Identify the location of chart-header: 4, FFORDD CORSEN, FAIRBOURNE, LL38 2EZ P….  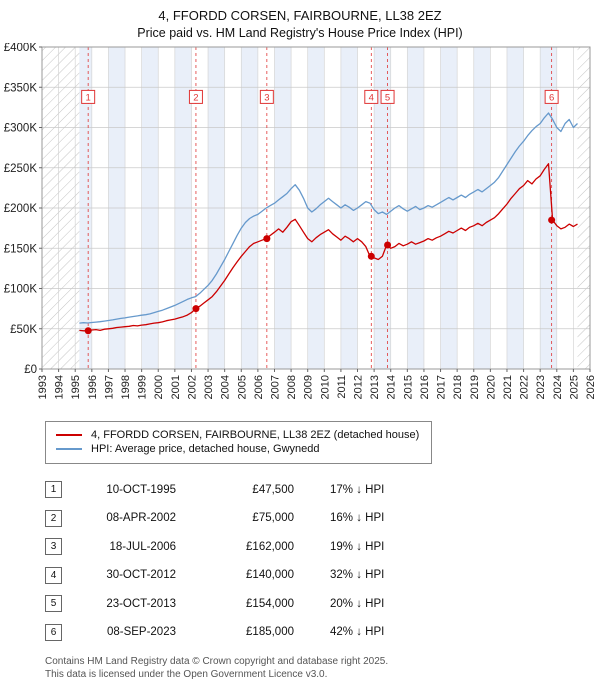
(300, 21).